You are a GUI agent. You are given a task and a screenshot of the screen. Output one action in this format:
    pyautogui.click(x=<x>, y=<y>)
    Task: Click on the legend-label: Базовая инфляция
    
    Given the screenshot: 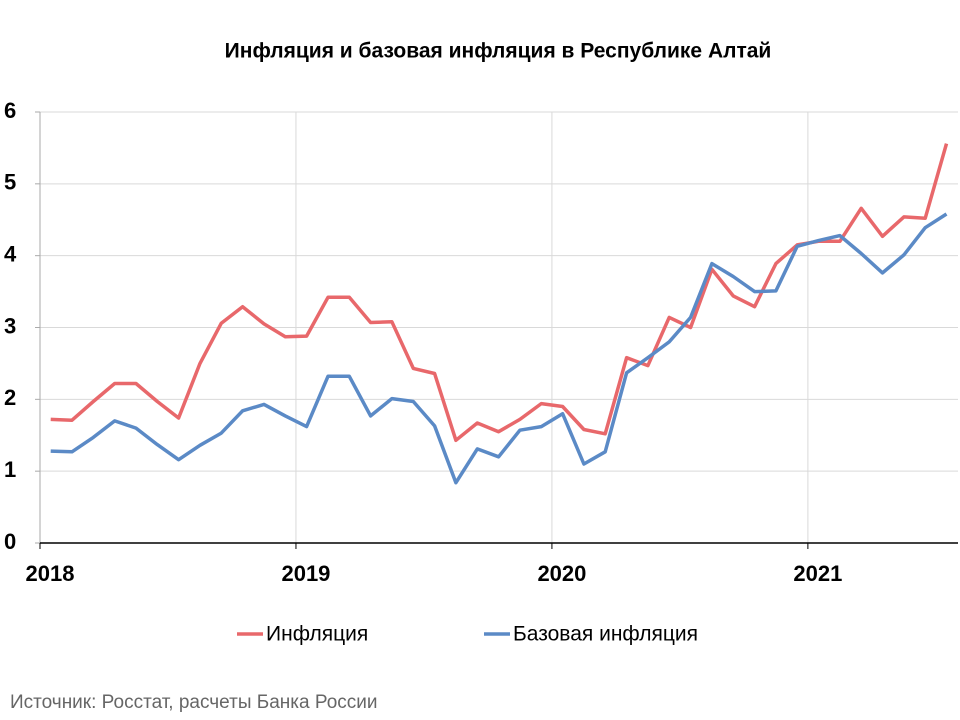 What is the action you would take?
    pyautogui.click(x=605, y=634)
    